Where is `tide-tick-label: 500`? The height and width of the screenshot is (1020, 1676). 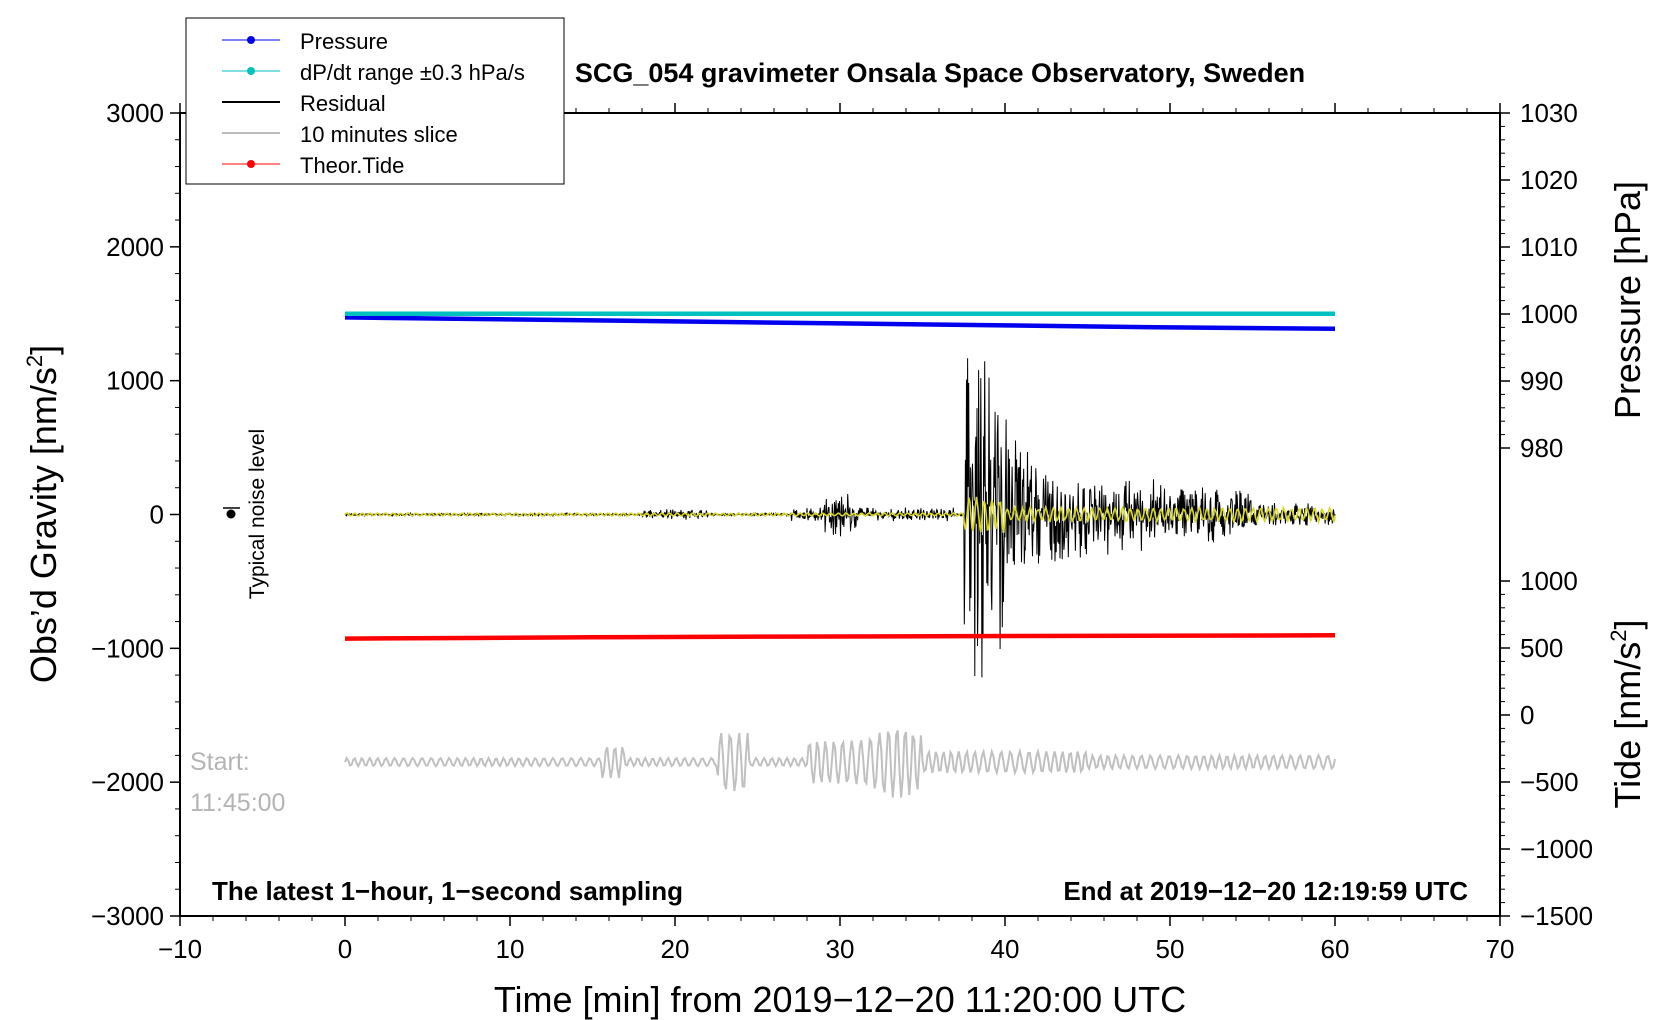
tide-tick-label: 500 is located at coordinates (1541, 648).